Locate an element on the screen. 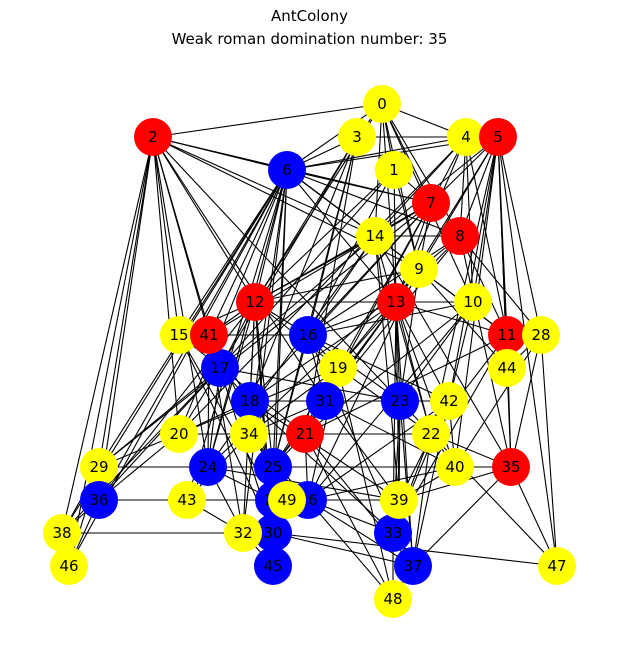 The image size is (619, 663). node-label-16: 16 is located at coordinates (307, 335).